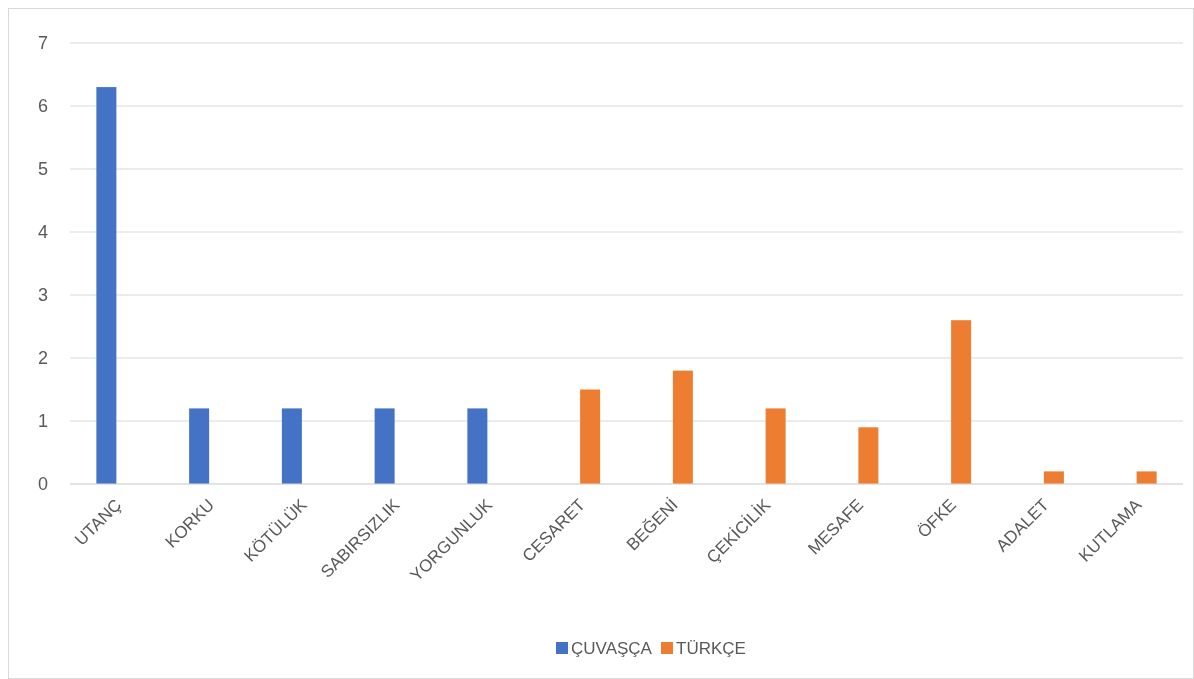 The height and width of the screenshot is (679, 1194). Describe the element at coordinates (612, 648) in the screenshot. I see `legend-label: ÇUVAŞÇA` at that location.